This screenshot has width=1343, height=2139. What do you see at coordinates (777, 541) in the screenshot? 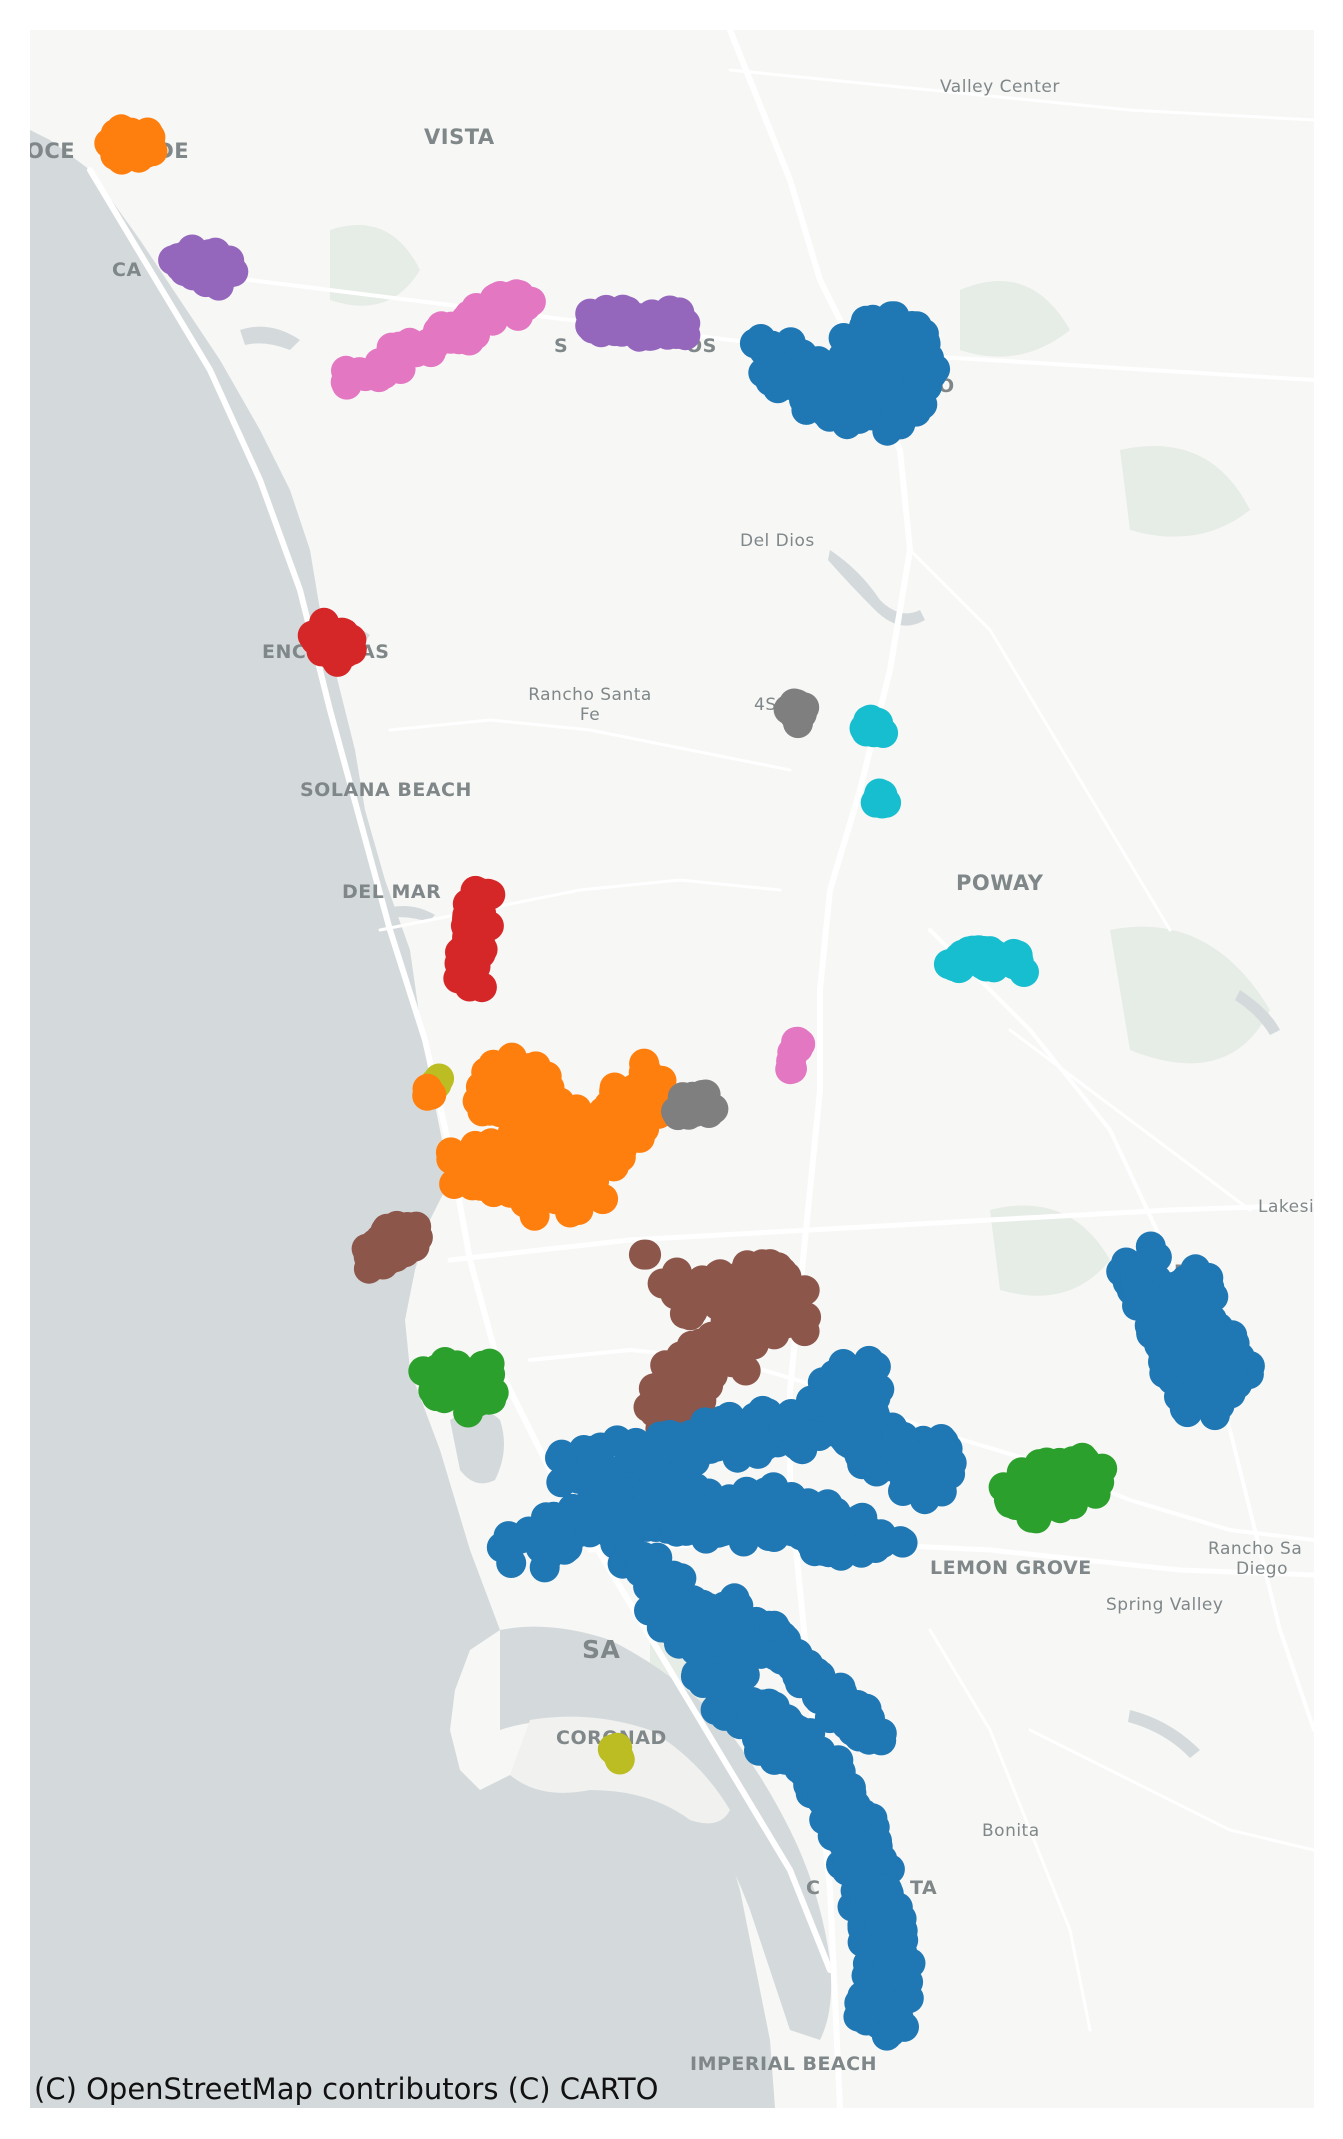
I see `label-del-dios: Del Dios` at bounding box center [777, 541].